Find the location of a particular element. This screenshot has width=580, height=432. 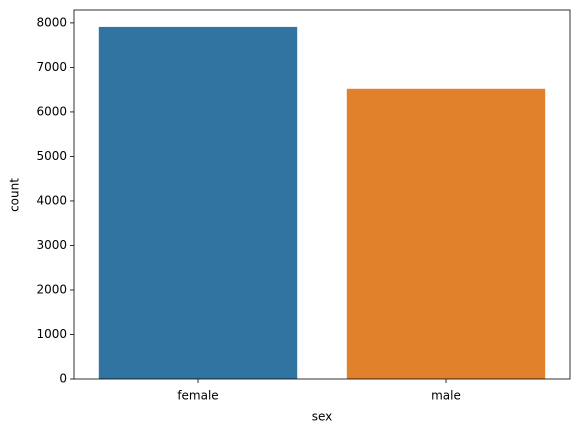

y-tick-label: 8000 is located at coordinates (51, 22).